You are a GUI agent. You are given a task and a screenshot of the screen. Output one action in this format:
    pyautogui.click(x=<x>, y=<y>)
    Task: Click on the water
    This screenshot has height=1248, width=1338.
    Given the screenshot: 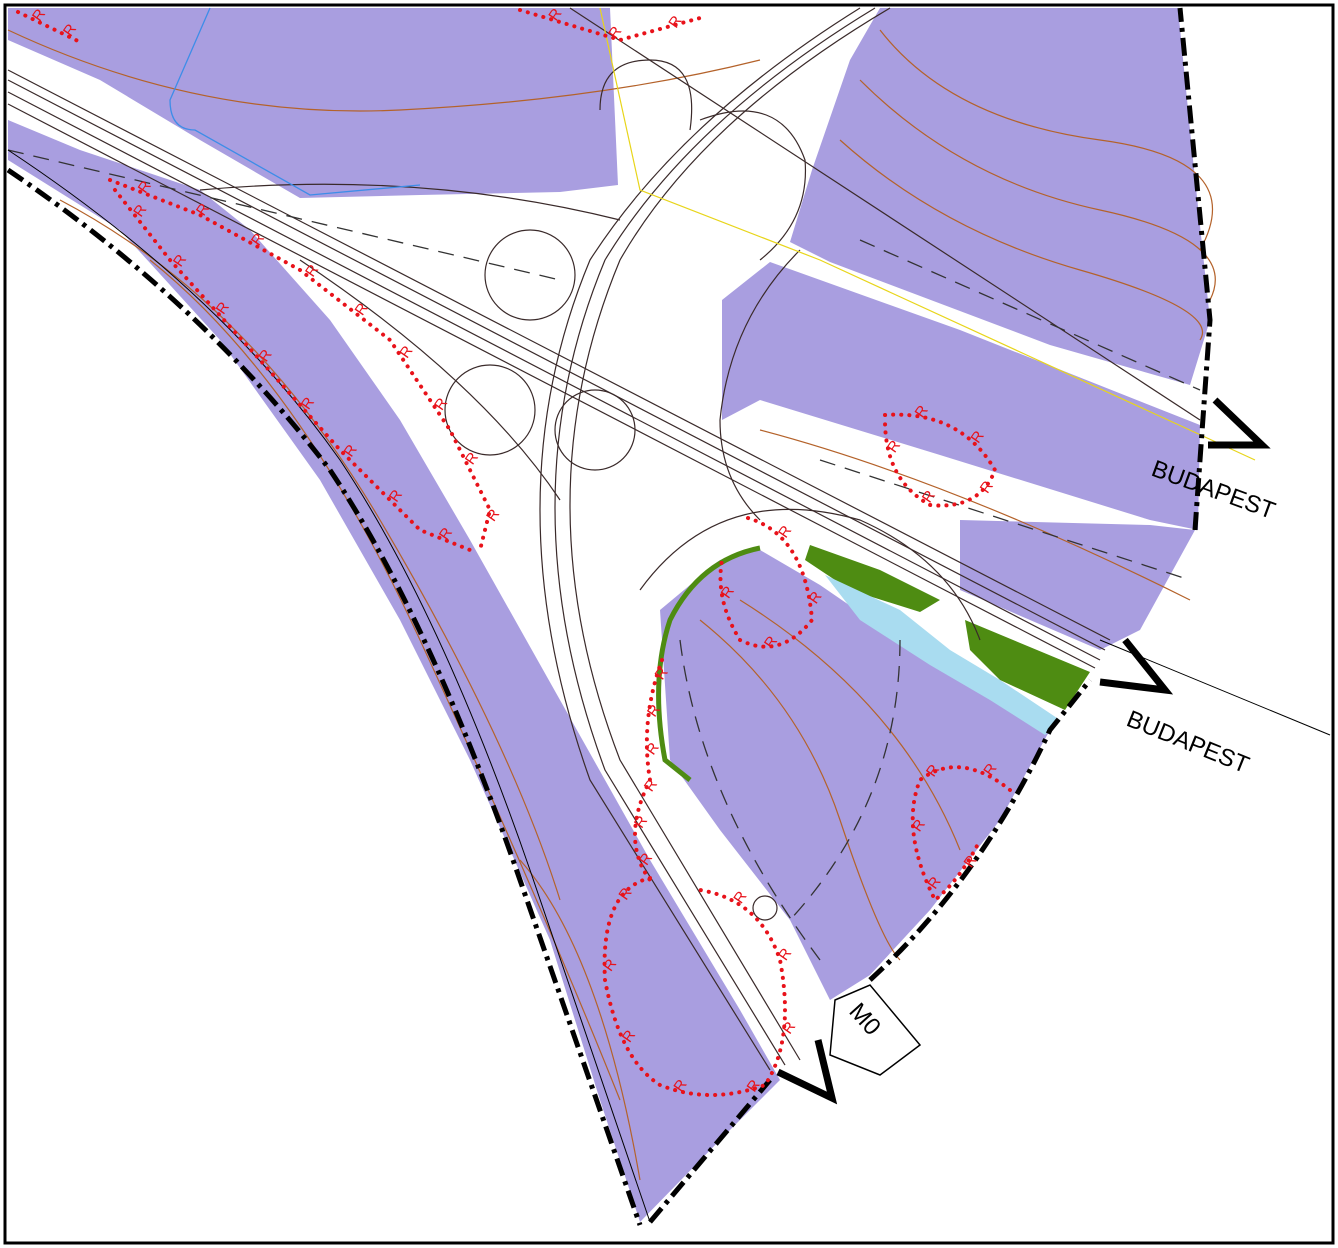 What is the action you would take?
    pyautogui.click(x=942, y=655)
    